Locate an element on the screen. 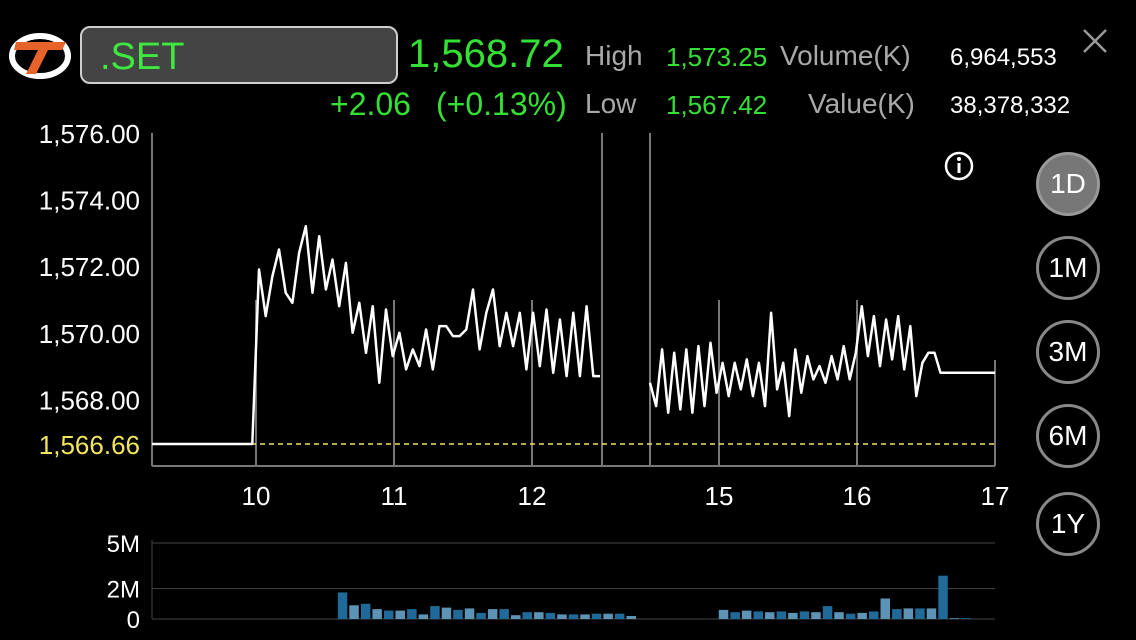 The width and height of the screenshot is (1136, 640). high-label: High is located at coordinates (614, 55).